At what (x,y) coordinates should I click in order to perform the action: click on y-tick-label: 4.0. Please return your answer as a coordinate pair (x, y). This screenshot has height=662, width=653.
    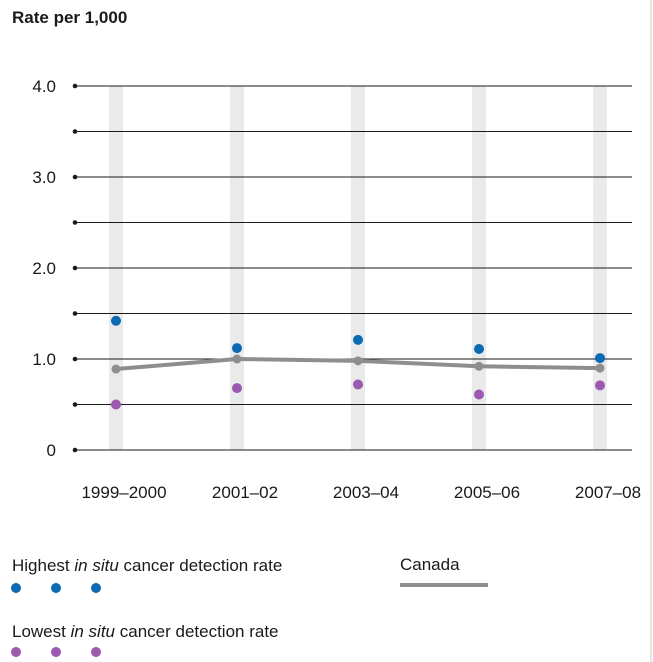
    Looking at the image, I should click on (44, 86).